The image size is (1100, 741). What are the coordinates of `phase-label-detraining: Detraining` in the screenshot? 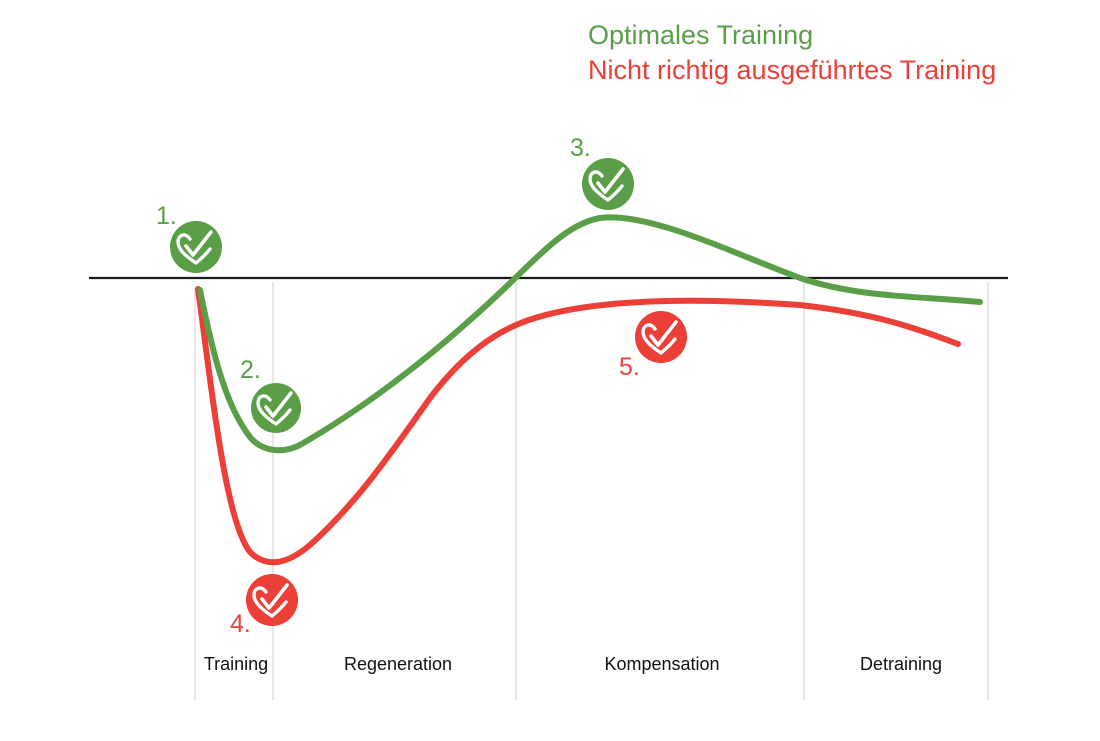 It's located at (901, 664).